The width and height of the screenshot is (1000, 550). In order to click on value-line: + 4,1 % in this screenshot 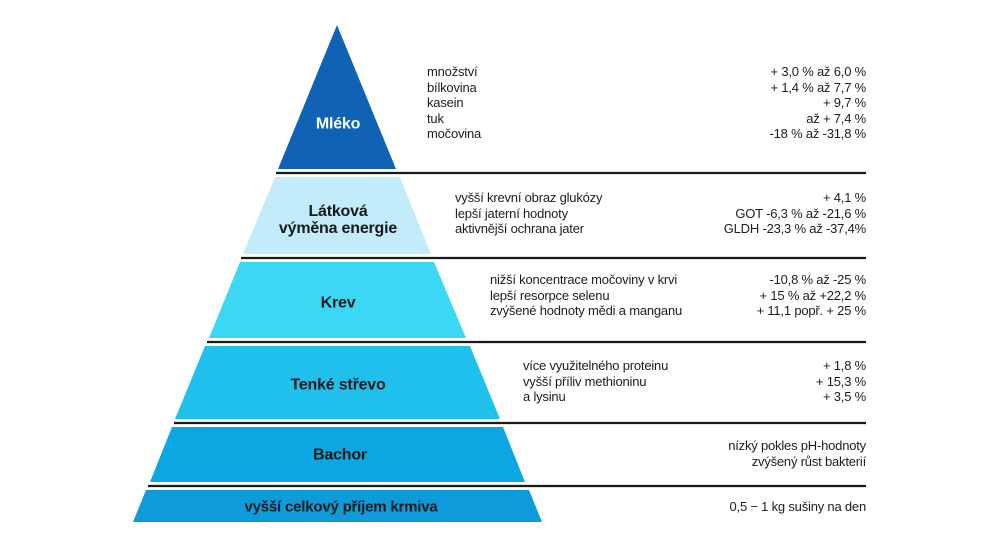, I will do `click(844, 197)`.